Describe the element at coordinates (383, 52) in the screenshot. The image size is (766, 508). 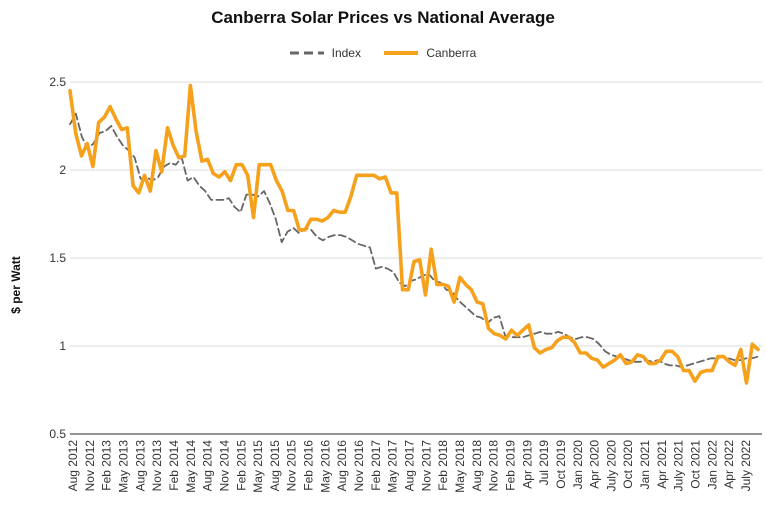
I see `legend: Index Canberra` at that location.